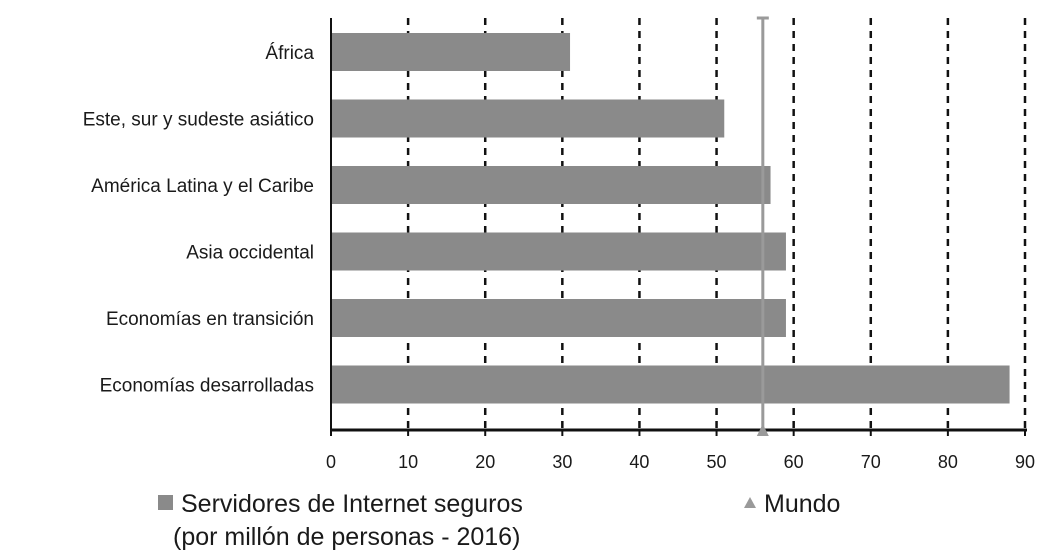  I want to click on tick-label-10: 10, so click(408, 462).